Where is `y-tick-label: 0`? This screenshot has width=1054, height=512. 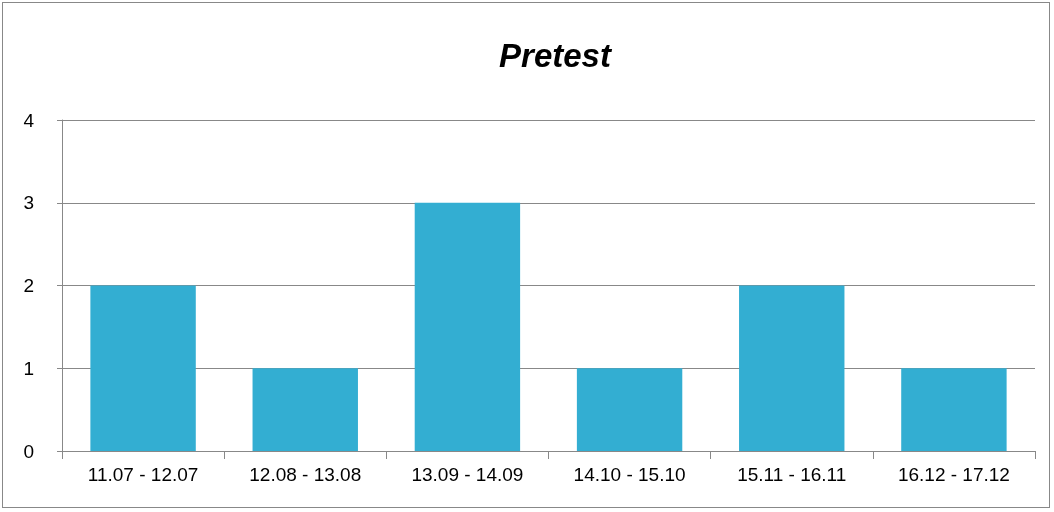
y-tick-label: 0 is located at coordinates (28, 451).